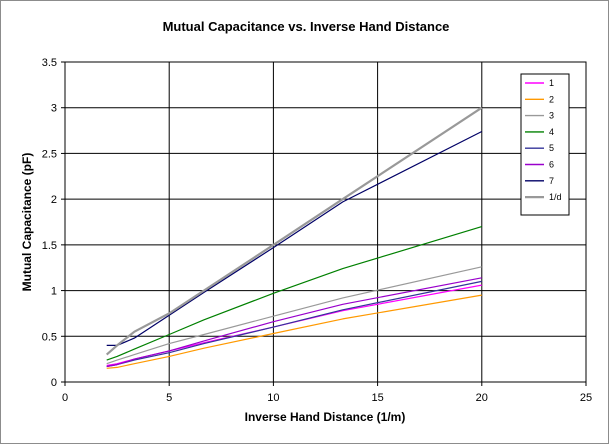 Image resolution: width=610 pixels, height=446 pixels. What do you see at coordinates (54, 200) in the screenshot?
I see `y-tick-label: 2` at bounding box center [54, 200].